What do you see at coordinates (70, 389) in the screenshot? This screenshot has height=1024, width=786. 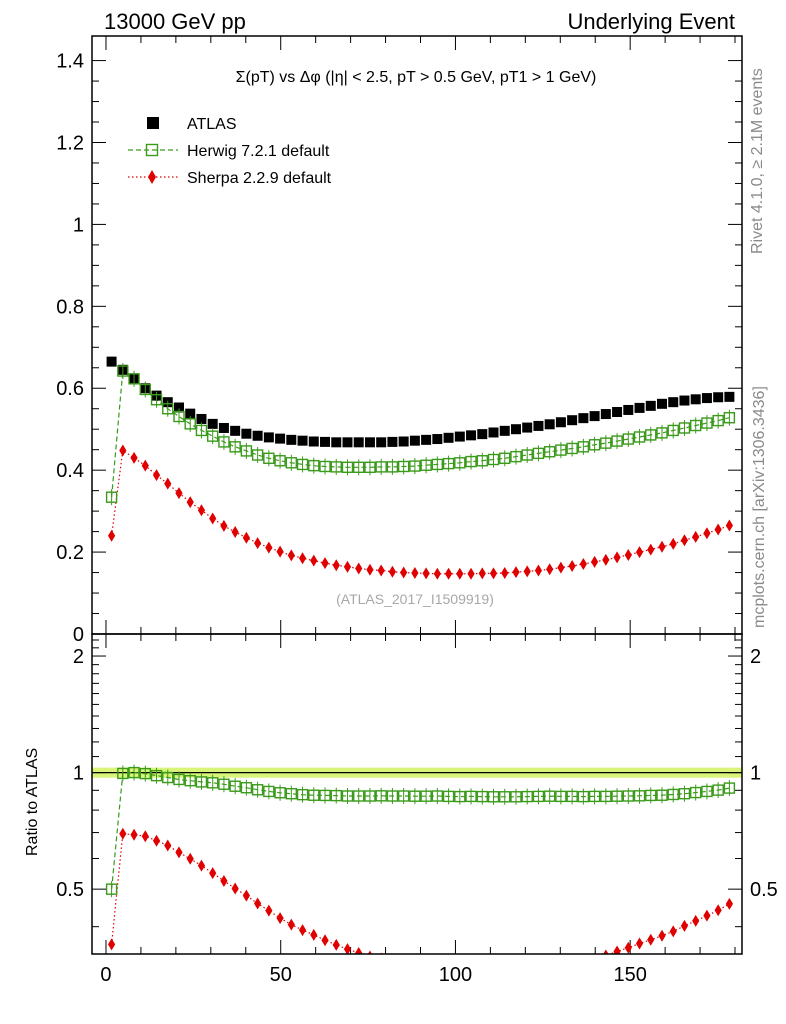 I see `main-ytick-label: 0.6` at bounding box center [70, 389].